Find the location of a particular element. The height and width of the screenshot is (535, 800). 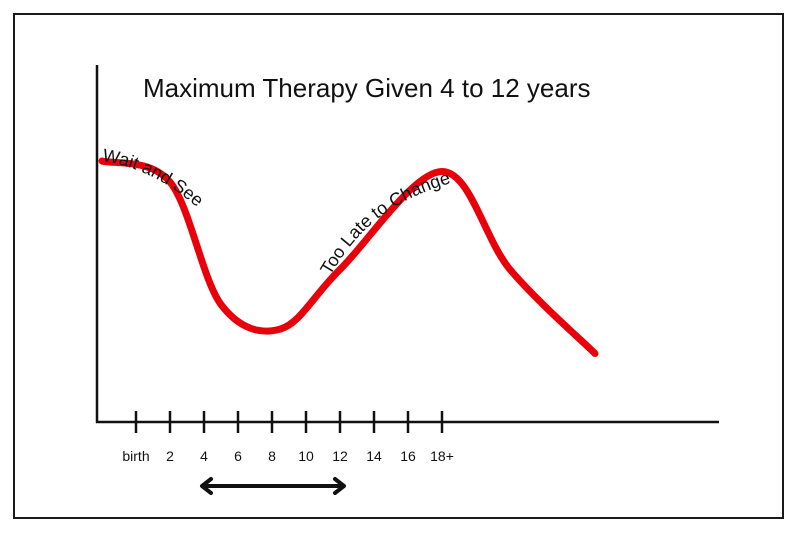

x-tick-label-1: 2 is located at coordinates (170, 456).